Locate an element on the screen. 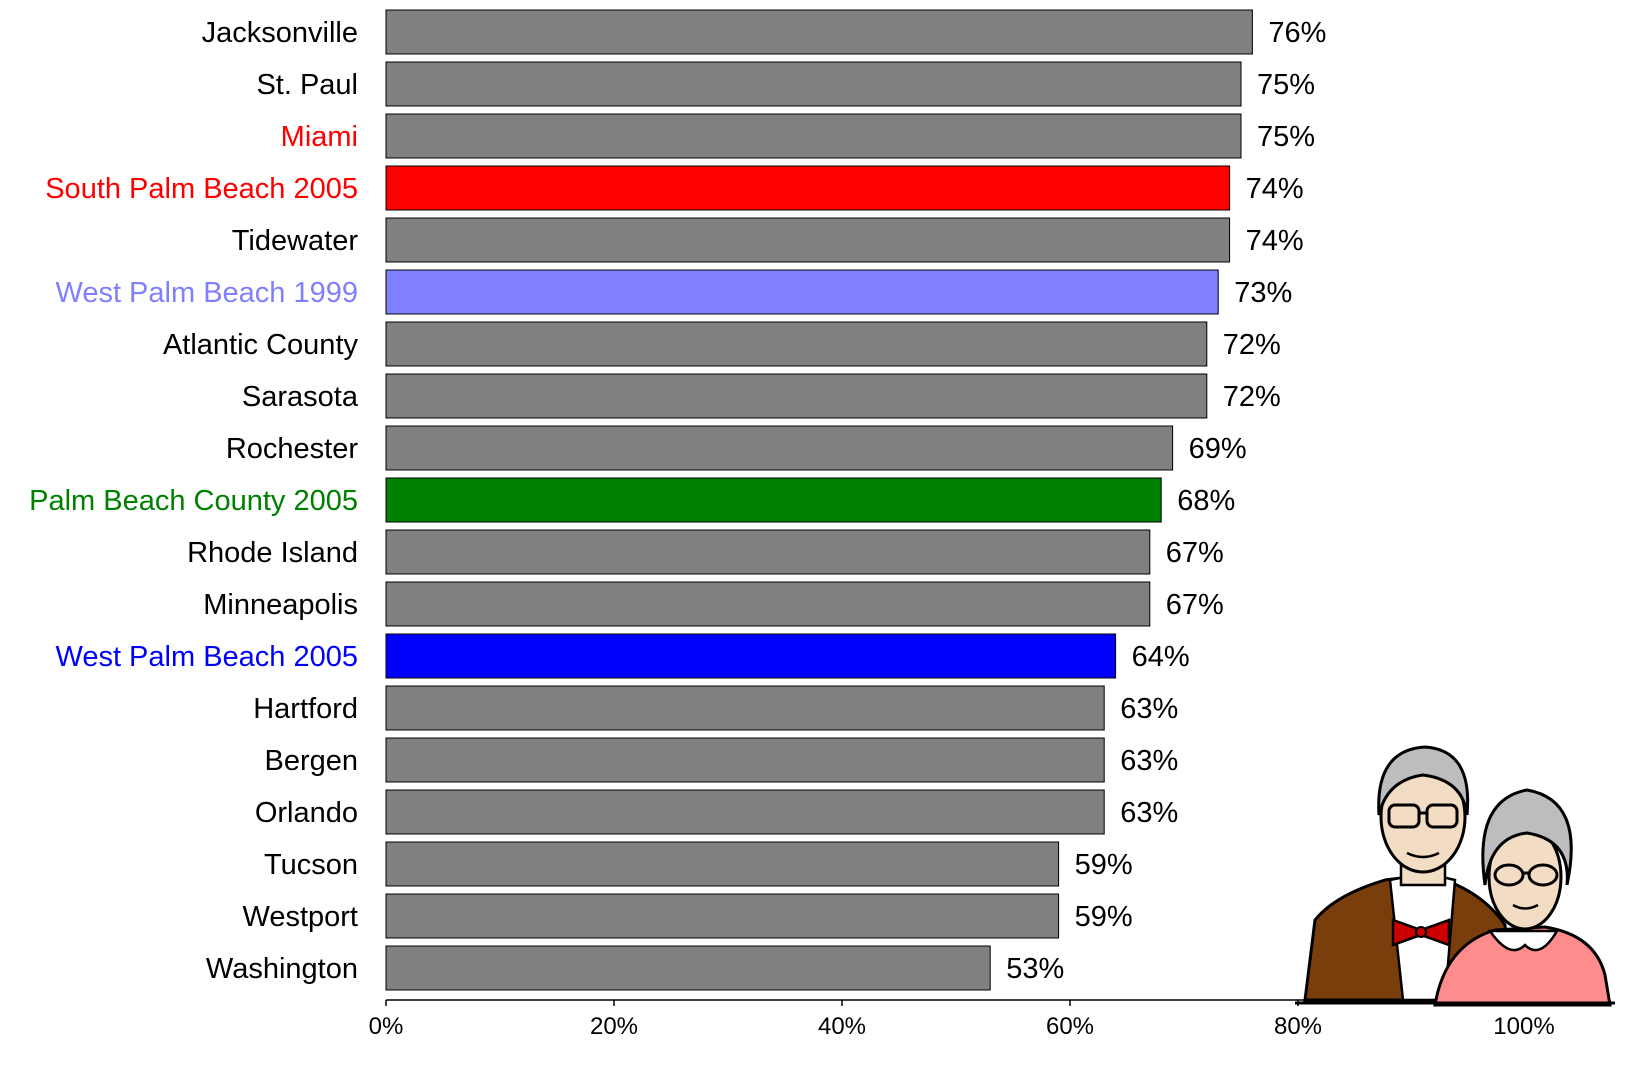 Image resolution: width=1650 pixels, height=1091 pixels. category-label: Washington is located at coordinates (282, 969).